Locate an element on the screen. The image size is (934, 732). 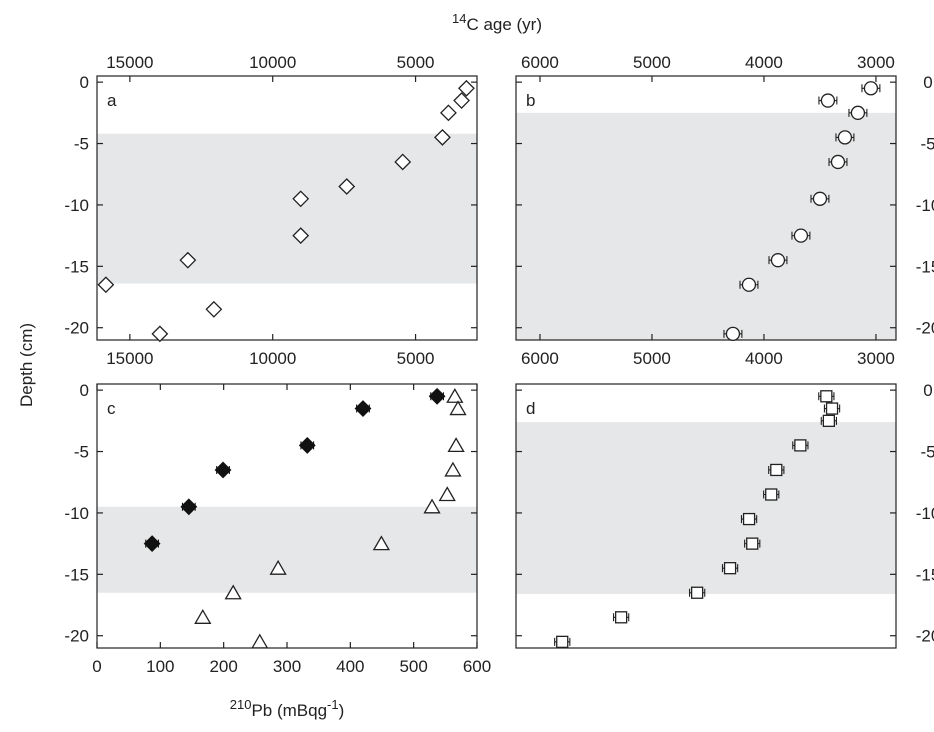
label-part: Pb (mBqg is located at coordinates (289, 710).